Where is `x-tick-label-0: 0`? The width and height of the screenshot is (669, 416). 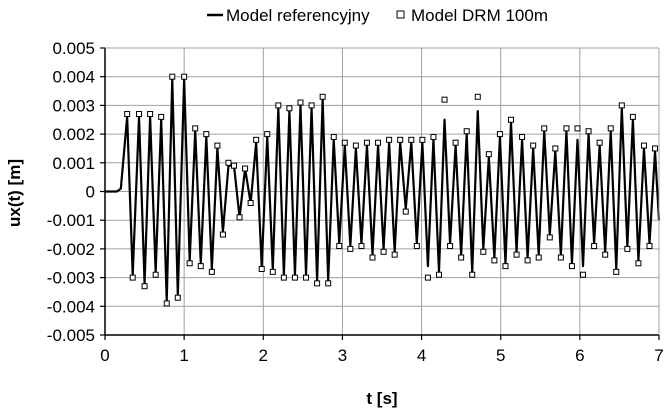
x-tick-label-0: 0 is located at coordinates (104, 355).